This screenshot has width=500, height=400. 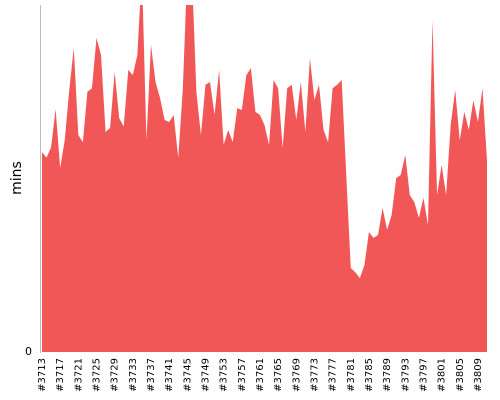 What do you see at coordinates (314, 375) in the screenshot?
I see `x-tick-label: #3773` at bounding box center [314, 375].